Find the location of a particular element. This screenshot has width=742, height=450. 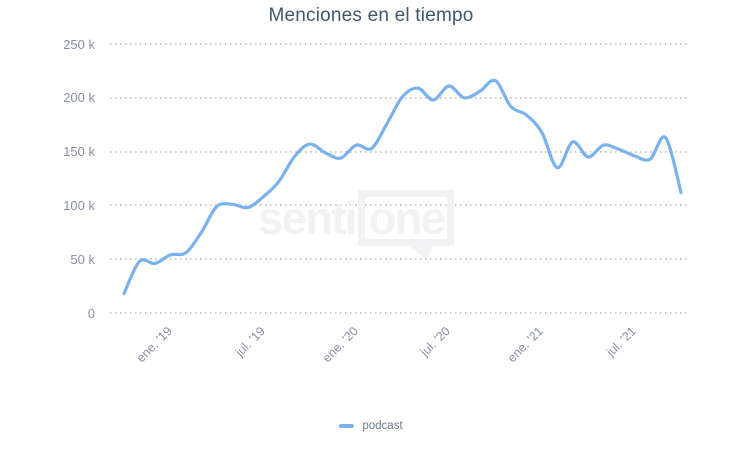

watermark-text-one: one is located at coordinates (407, 218).